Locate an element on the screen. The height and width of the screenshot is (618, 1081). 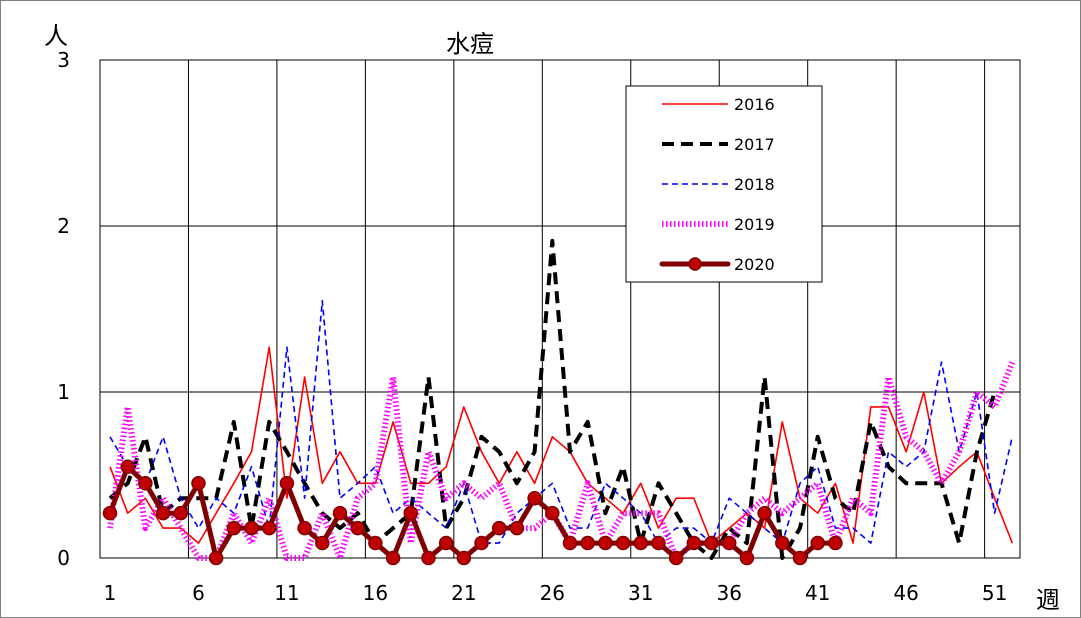
x-tick-label: 16 is located at coordinates (375, 593).